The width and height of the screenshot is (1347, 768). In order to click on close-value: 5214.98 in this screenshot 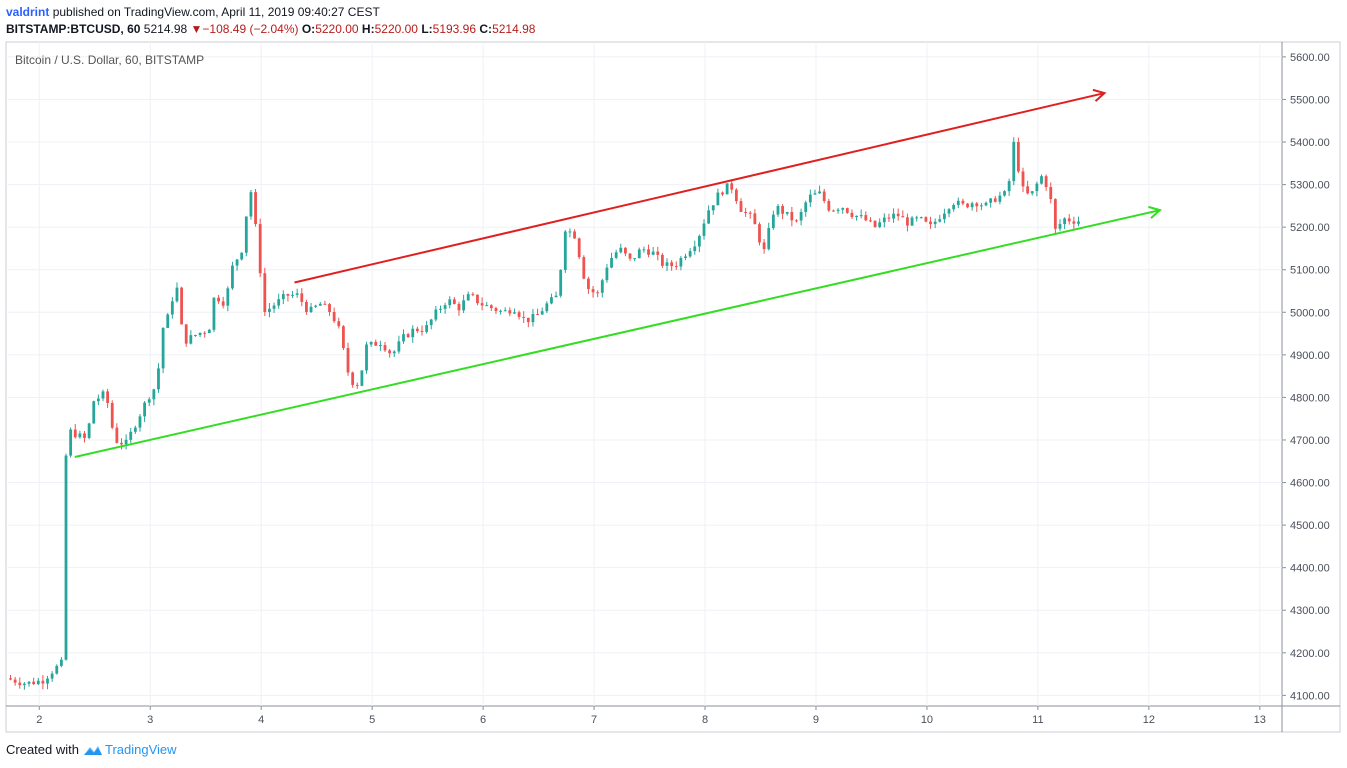, I will do `click(514, 29)`.